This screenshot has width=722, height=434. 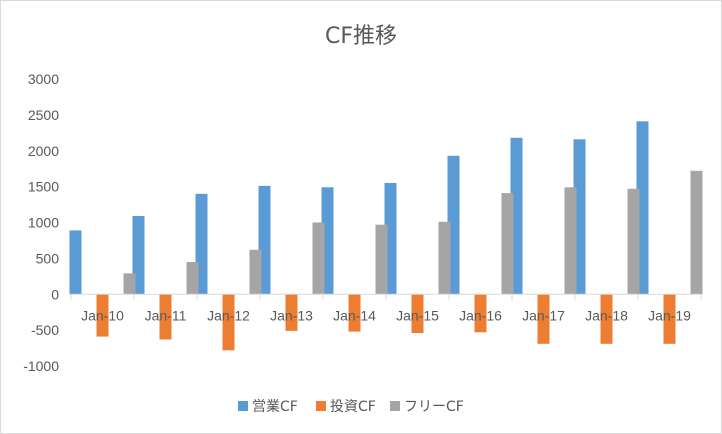 What do you see at coordinates (41, 366) in the screenshot?
I see `y-tick-label: -1000` at bounding box center [41, 366].